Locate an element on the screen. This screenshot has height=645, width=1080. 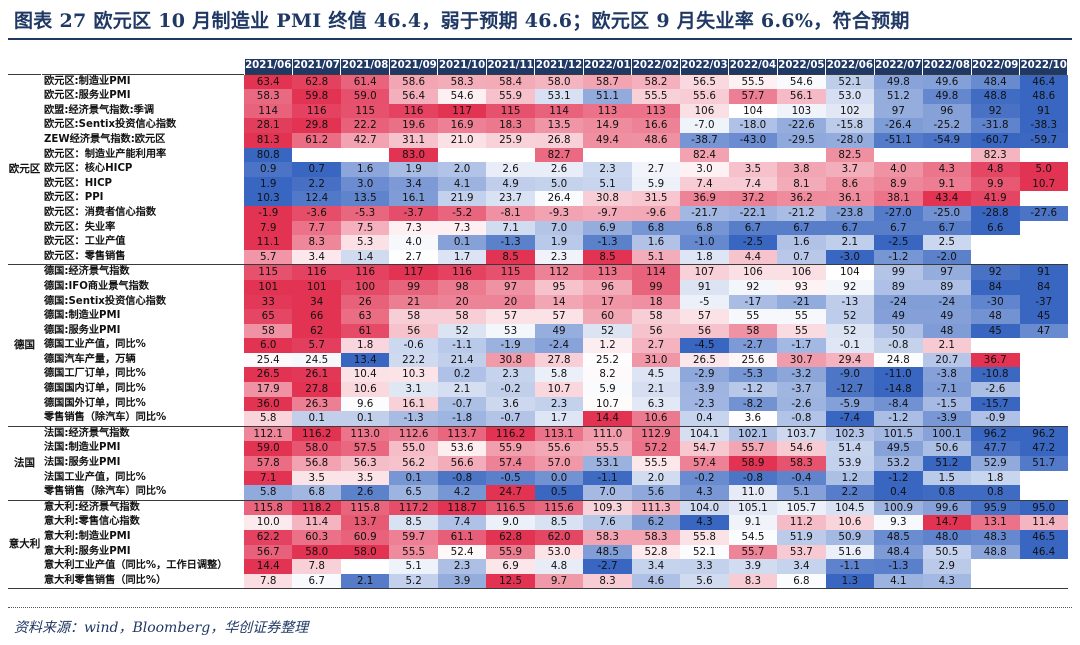
data-cell: 9.1 is located at coordinates (947, 184).